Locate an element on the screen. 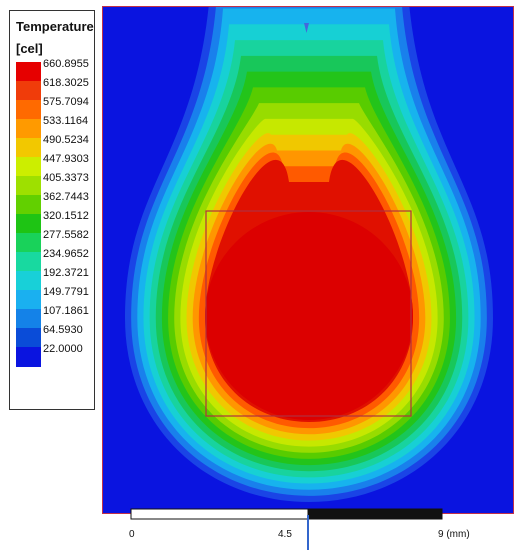  legend-level-label: 405.3373 is located at coordinates (66, 178).